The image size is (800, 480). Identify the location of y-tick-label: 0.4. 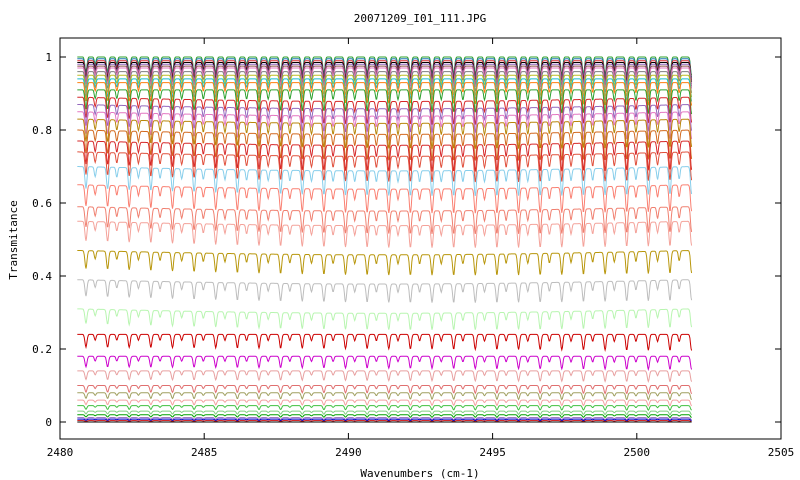
(42, 276).